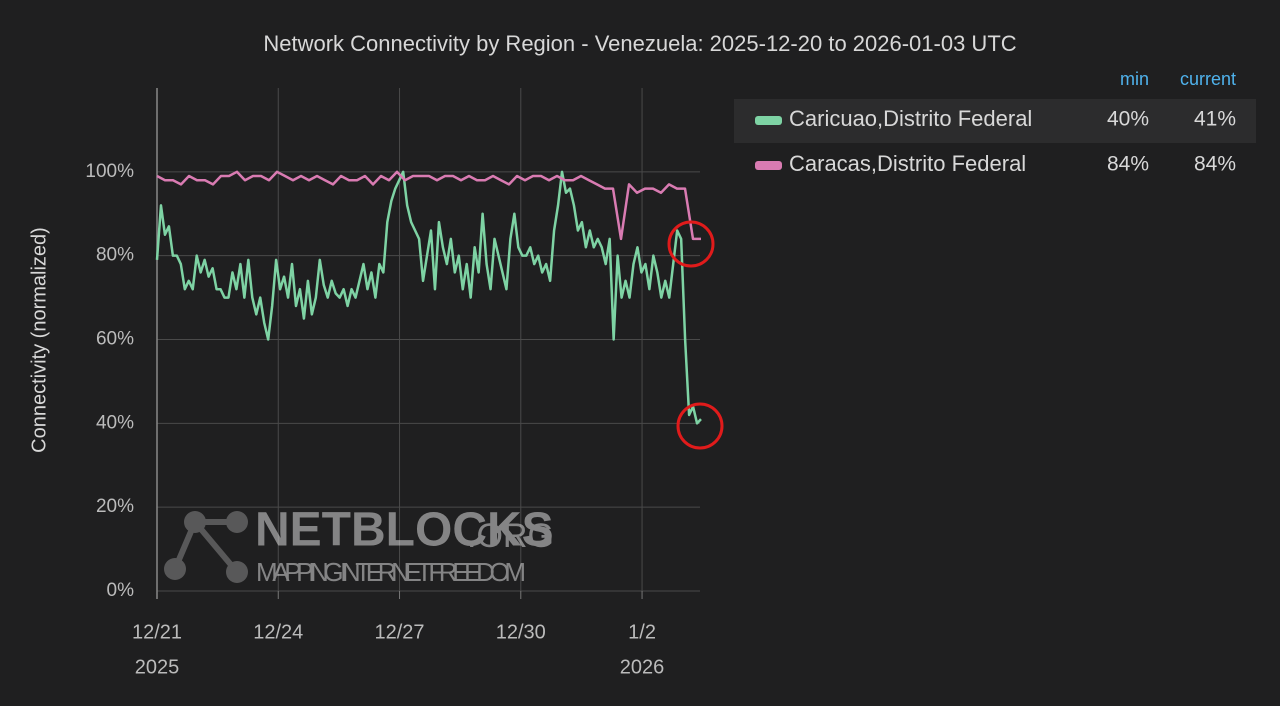 This screenshot has width=1280, height=706. Describe the element at coordinates (1208, 79) in the screenshot. I see `legend-header: current` at that location.